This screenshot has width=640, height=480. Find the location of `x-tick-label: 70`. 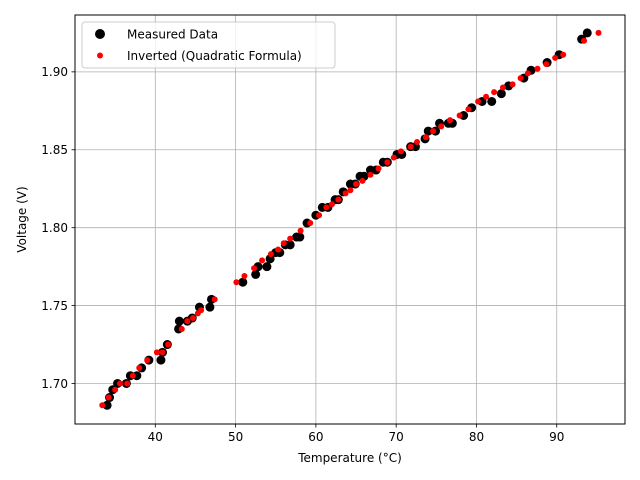

x-tick-label: 70 is located at coordinates (396, 437).